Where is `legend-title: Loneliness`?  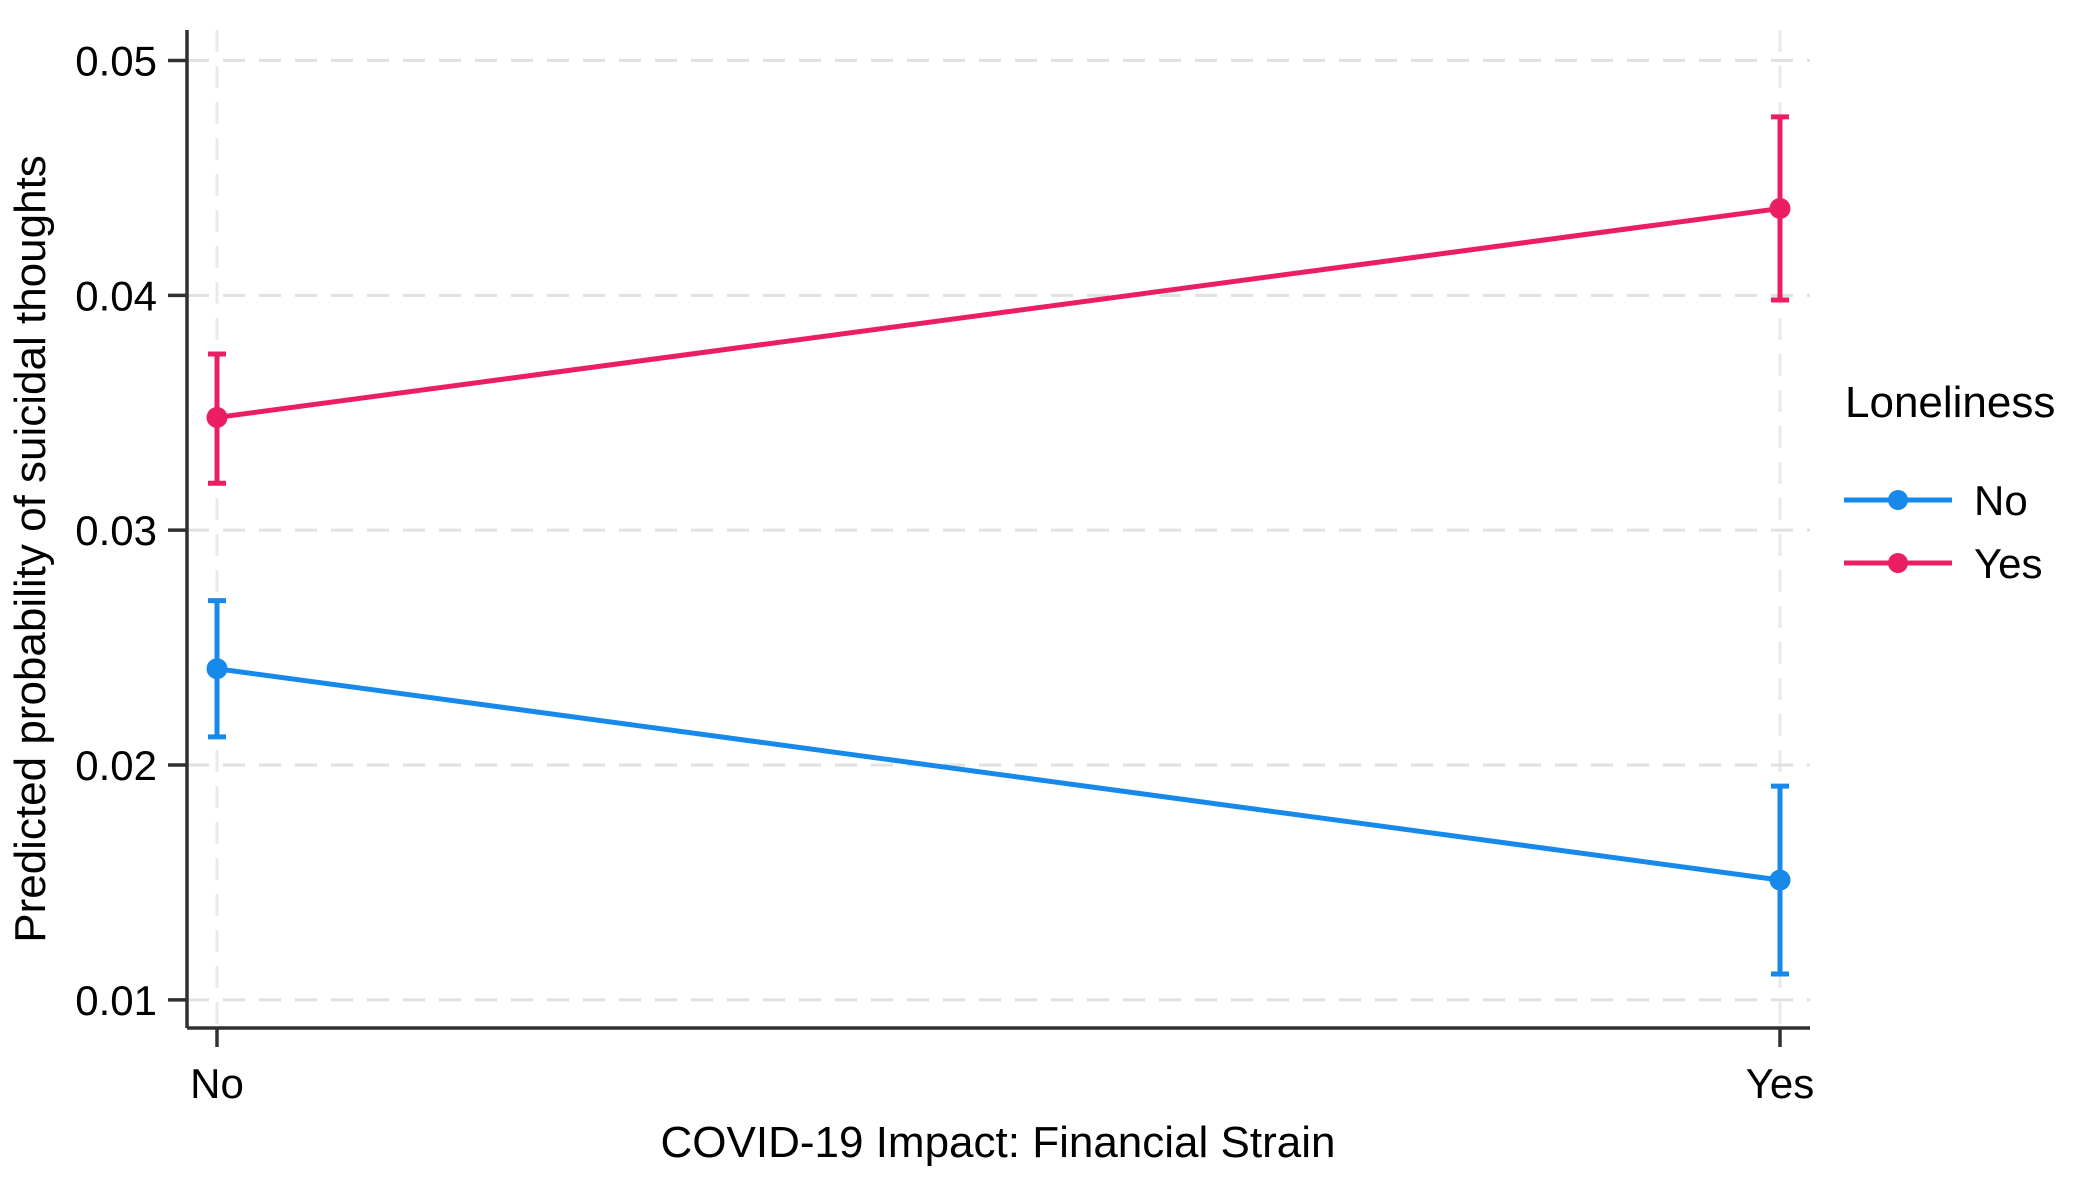 legend-title: Loneliness is located at coordinates (1950, 402).